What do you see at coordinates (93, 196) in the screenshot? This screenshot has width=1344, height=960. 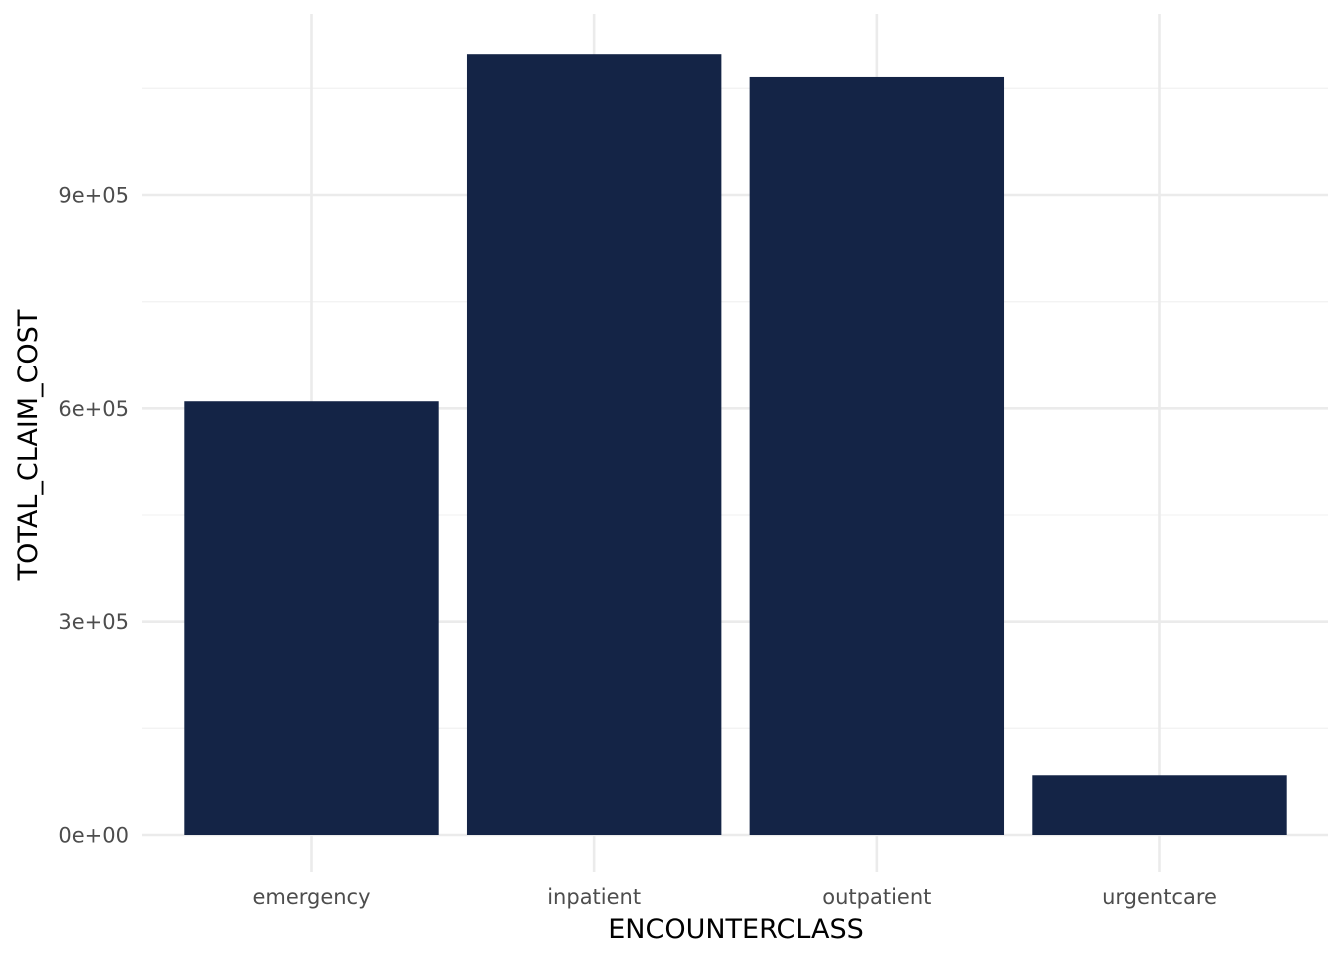 I see `y-tick-label: 9e+05` at bounding box center [93, 196].